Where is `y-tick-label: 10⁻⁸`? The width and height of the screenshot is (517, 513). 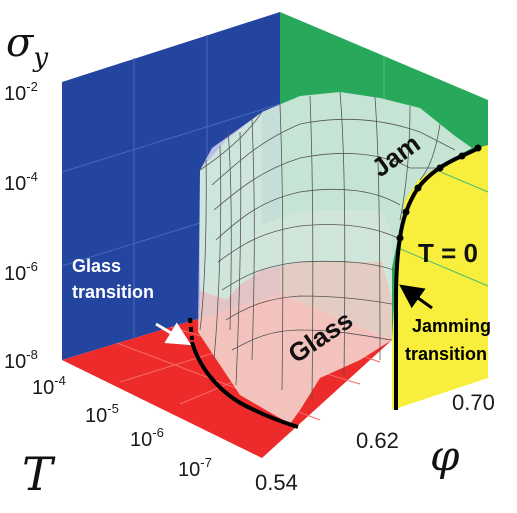 y-tick-label: 10⁻⁸ is located at coordinates (21, 360).